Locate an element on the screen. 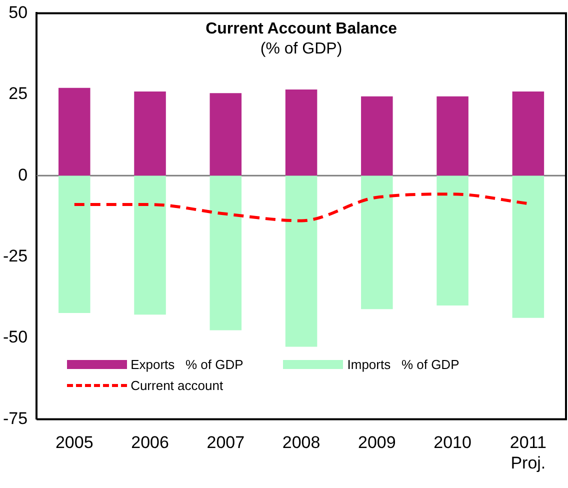 This screenshot has width=568, height=488. y-tick-label: -75 is located at coordinates (15, 418).